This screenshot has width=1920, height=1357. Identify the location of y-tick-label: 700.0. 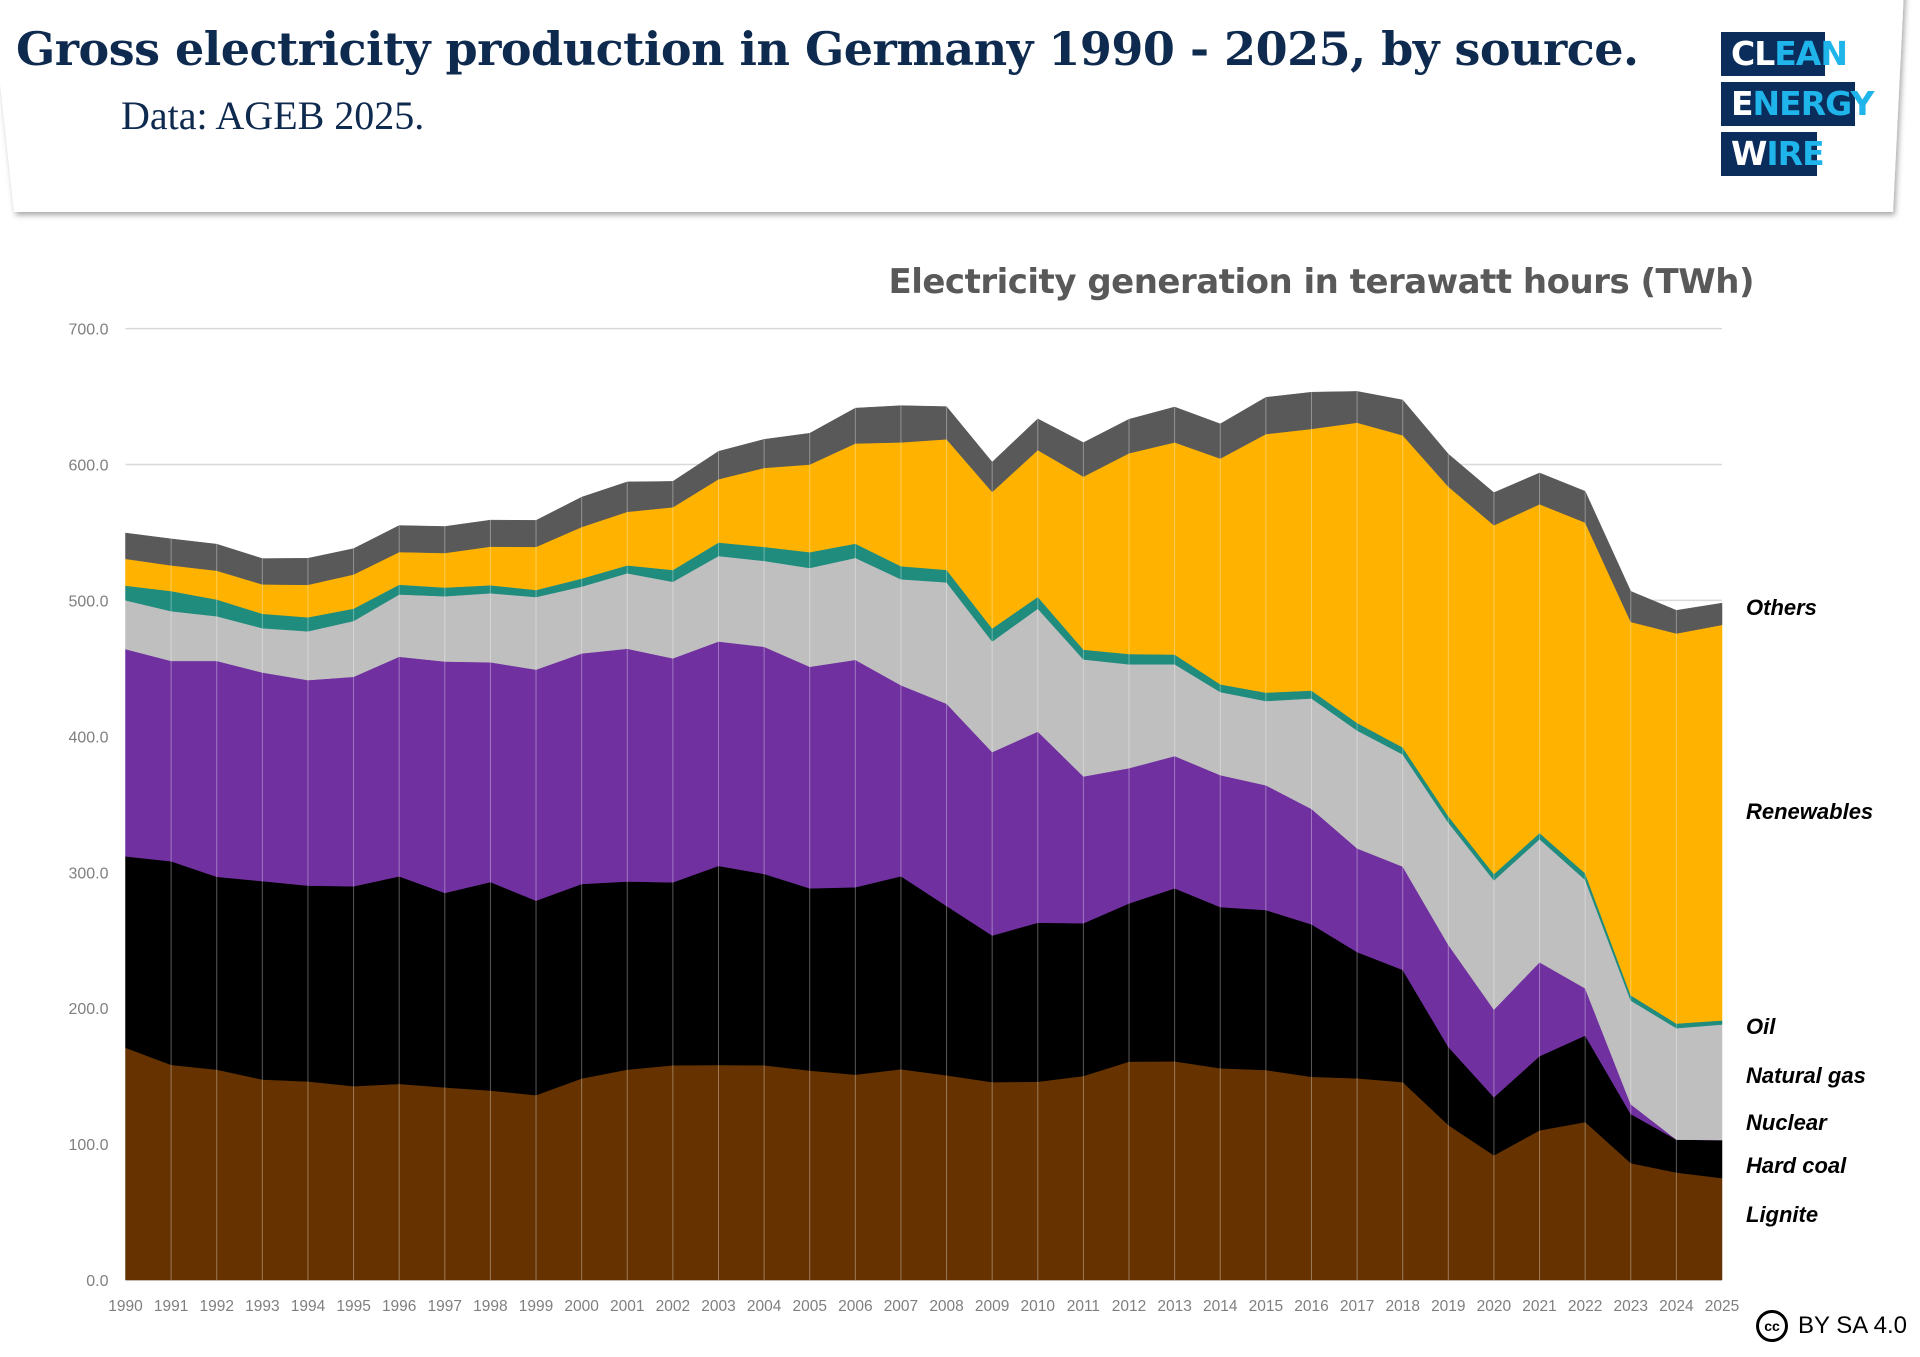
(88, 330).